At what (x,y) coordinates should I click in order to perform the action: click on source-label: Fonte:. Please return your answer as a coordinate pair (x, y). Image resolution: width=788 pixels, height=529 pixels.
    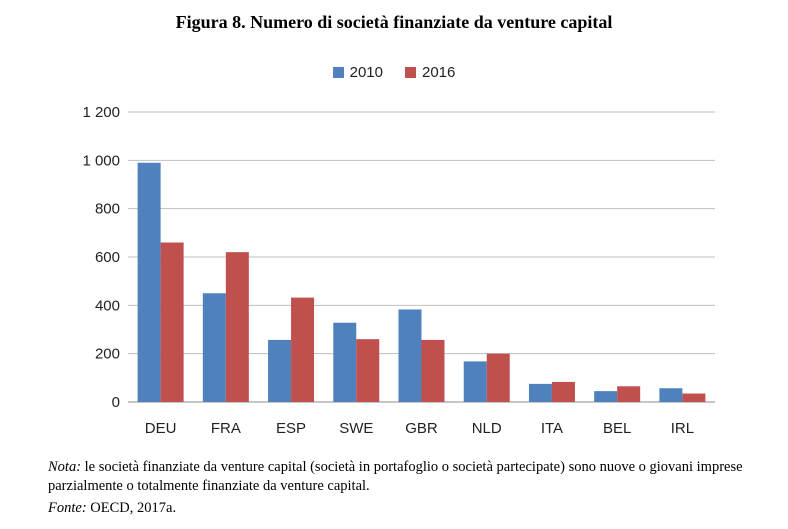
    Looking at the image, I should click on (67, 508).